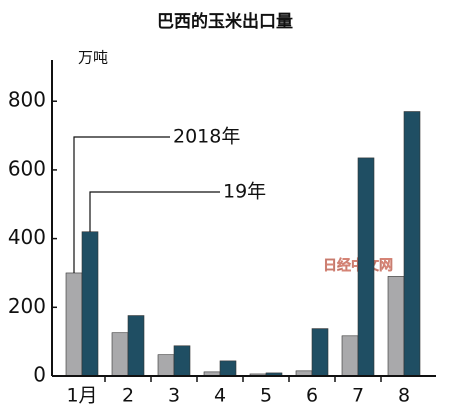 The height and width of the screenshot is (420, 450). Describe the element at coordinates (404, 396) in the screenshot. I see `x-tick-label: 8` at that location.